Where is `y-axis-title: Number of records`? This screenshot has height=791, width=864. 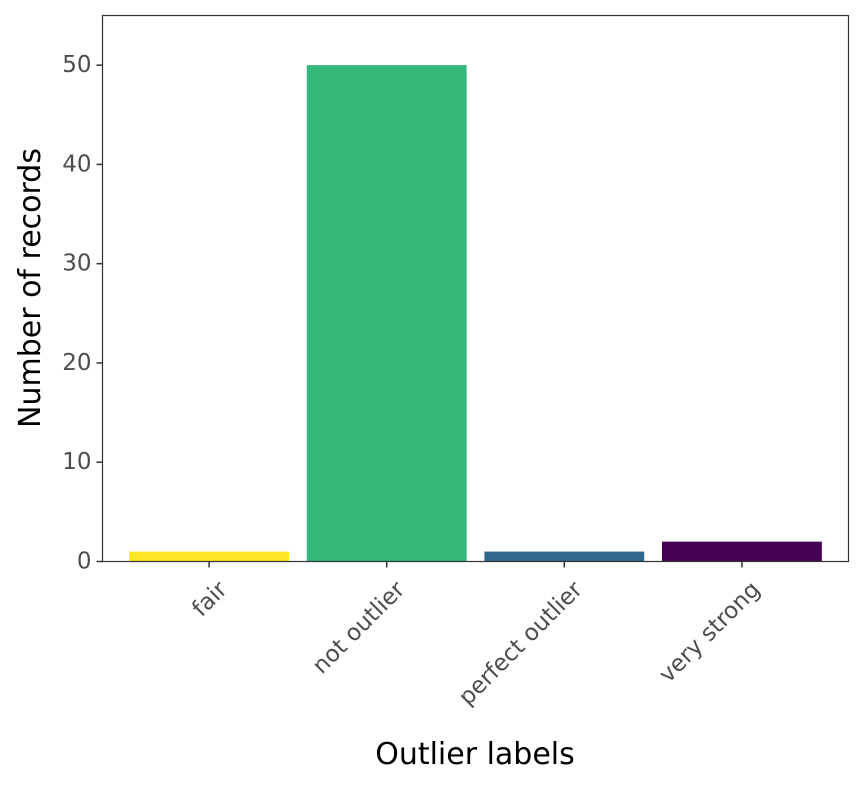
y-axis-title: Number of records is located at coordinates (30, 288).